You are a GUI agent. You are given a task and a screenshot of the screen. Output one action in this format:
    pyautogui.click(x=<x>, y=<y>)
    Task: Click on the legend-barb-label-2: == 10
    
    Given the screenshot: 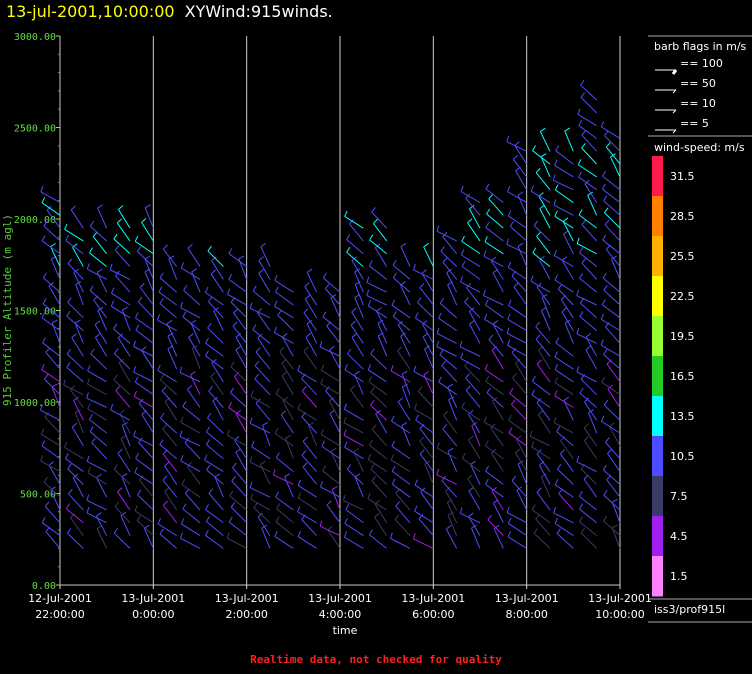 What is the action you would take?
    pyautogui.click(x=698, y=103)
    